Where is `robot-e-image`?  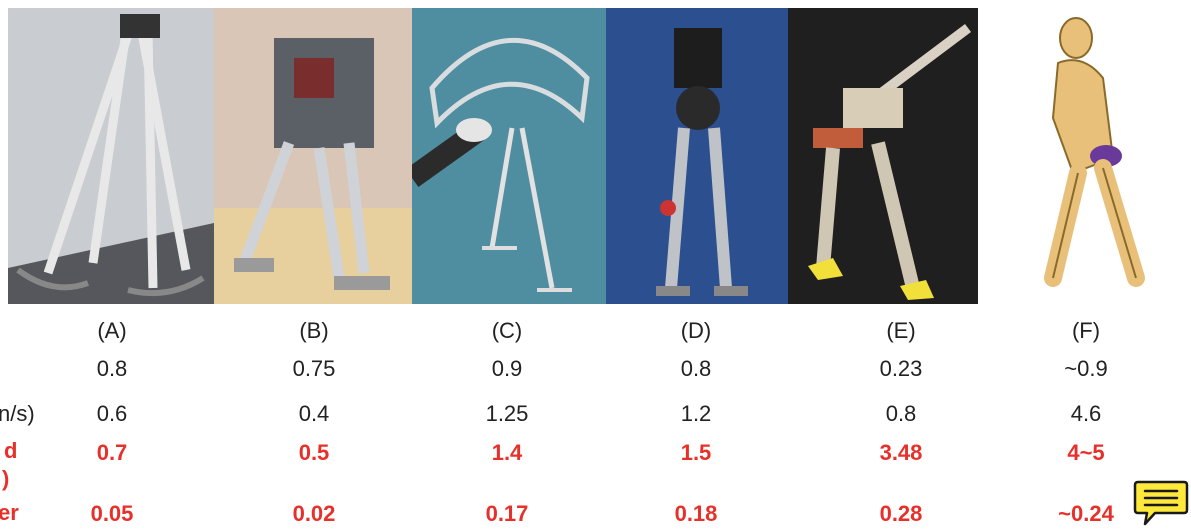 robot-e-image is located at coordinates (883, 156).